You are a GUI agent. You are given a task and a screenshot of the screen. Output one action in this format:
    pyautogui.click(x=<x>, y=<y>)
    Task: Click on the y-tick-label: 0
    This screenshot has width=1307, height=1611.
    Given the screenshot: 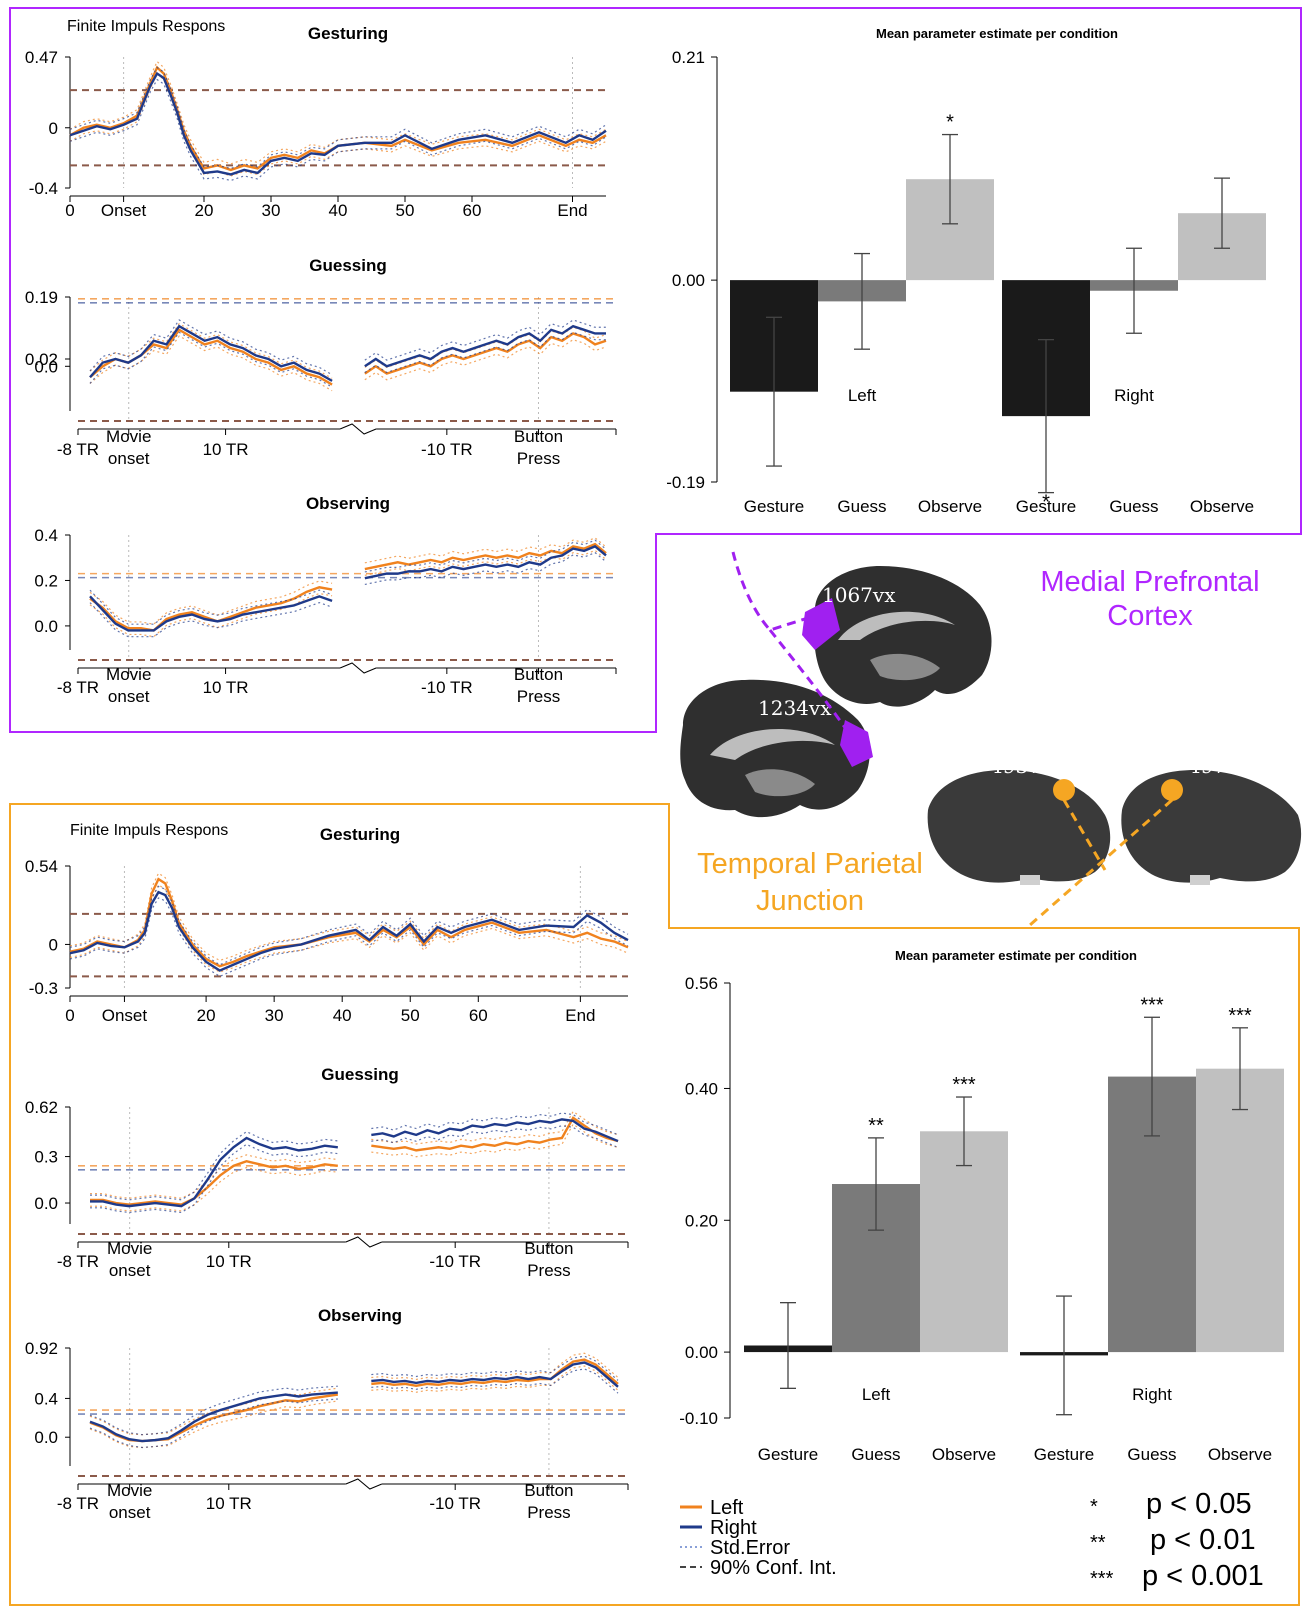 What is the action you would take?
    pyautogui.click(x=53, y=128)
    